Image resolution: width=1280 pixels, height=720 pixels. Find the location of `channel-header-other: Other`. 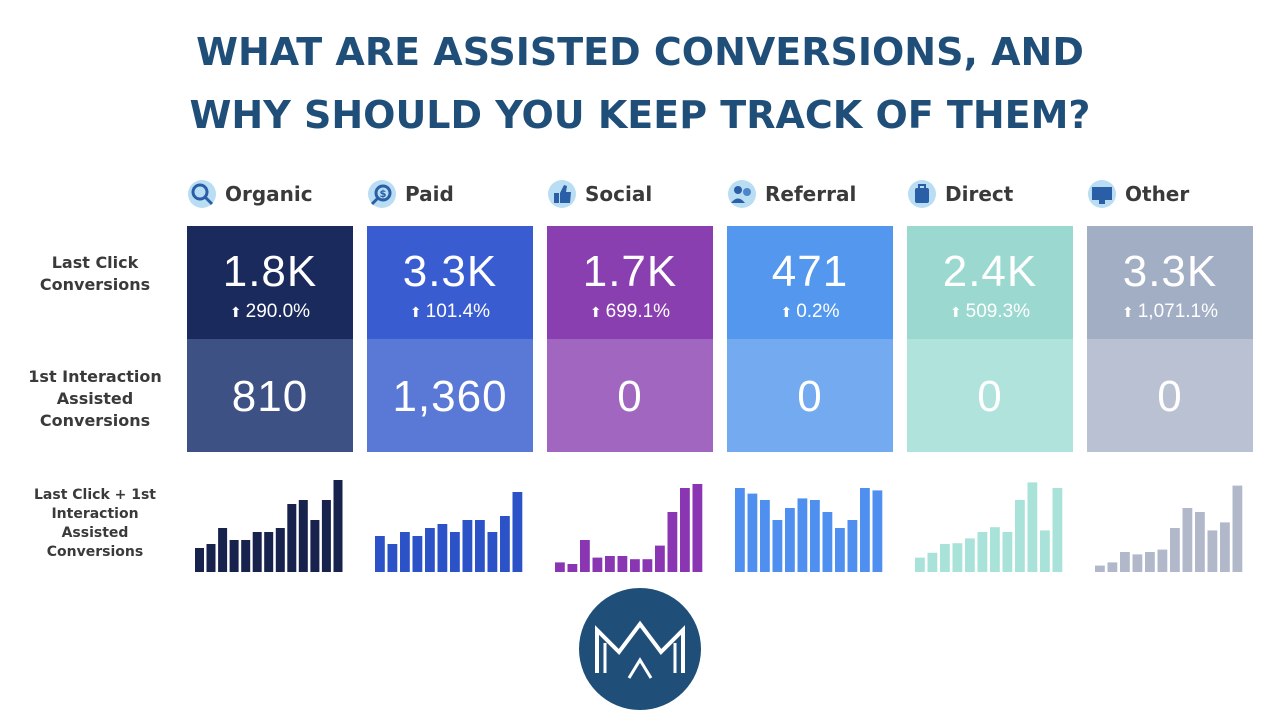

channel-header-other: Other is located at coordinates (1170, 194).